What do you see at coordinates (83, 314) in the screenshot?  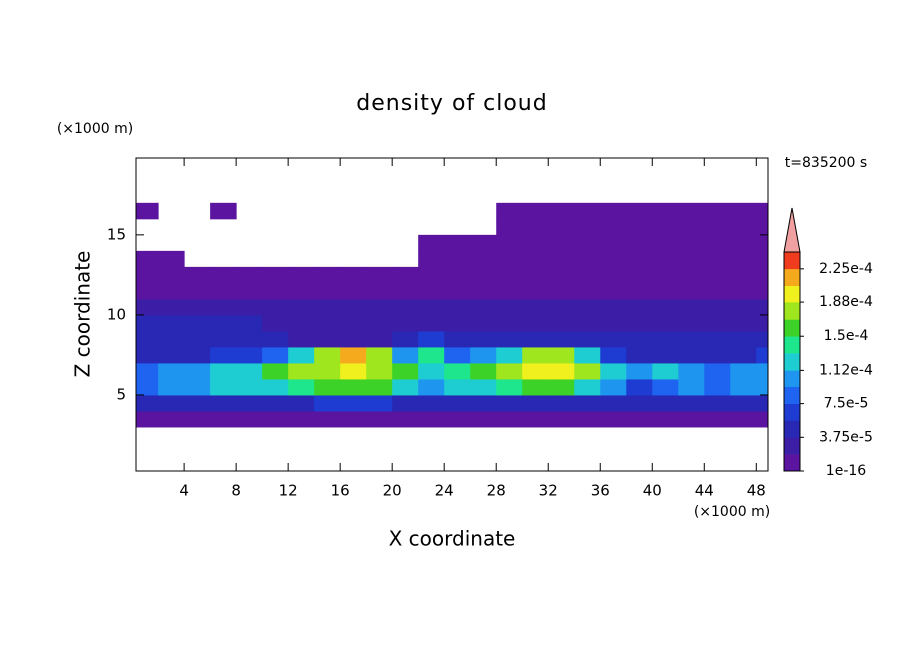 I see `y-axis-label: Z coordinate` at bounding box center [83, 314].